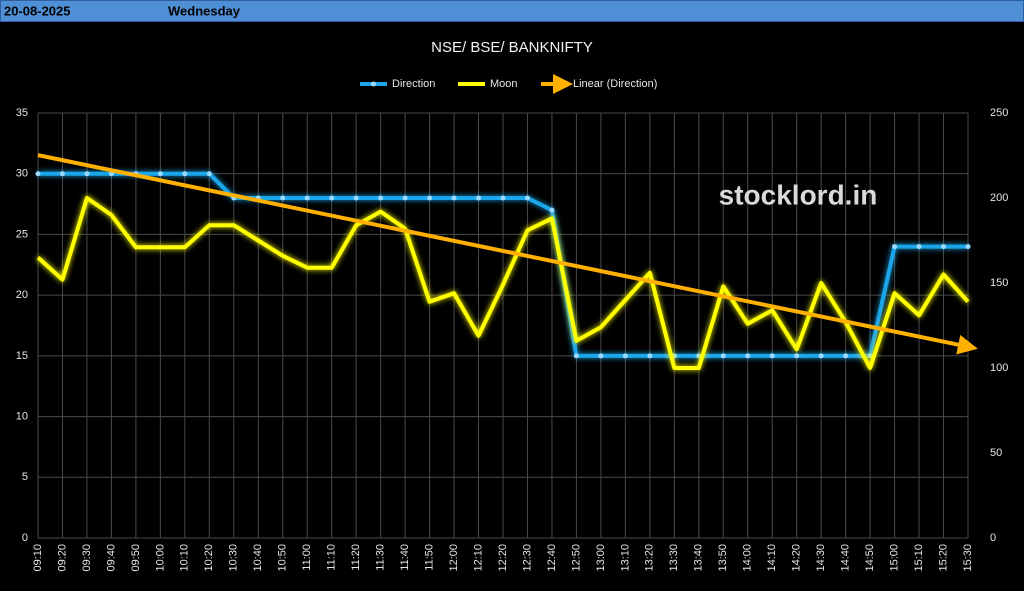 The height and width of the screenshot is (591, 1024). What do you see at coordinates (504, 84) in the screenshot?
I see `legend-label: Moon` at bounding box center [504, 84].